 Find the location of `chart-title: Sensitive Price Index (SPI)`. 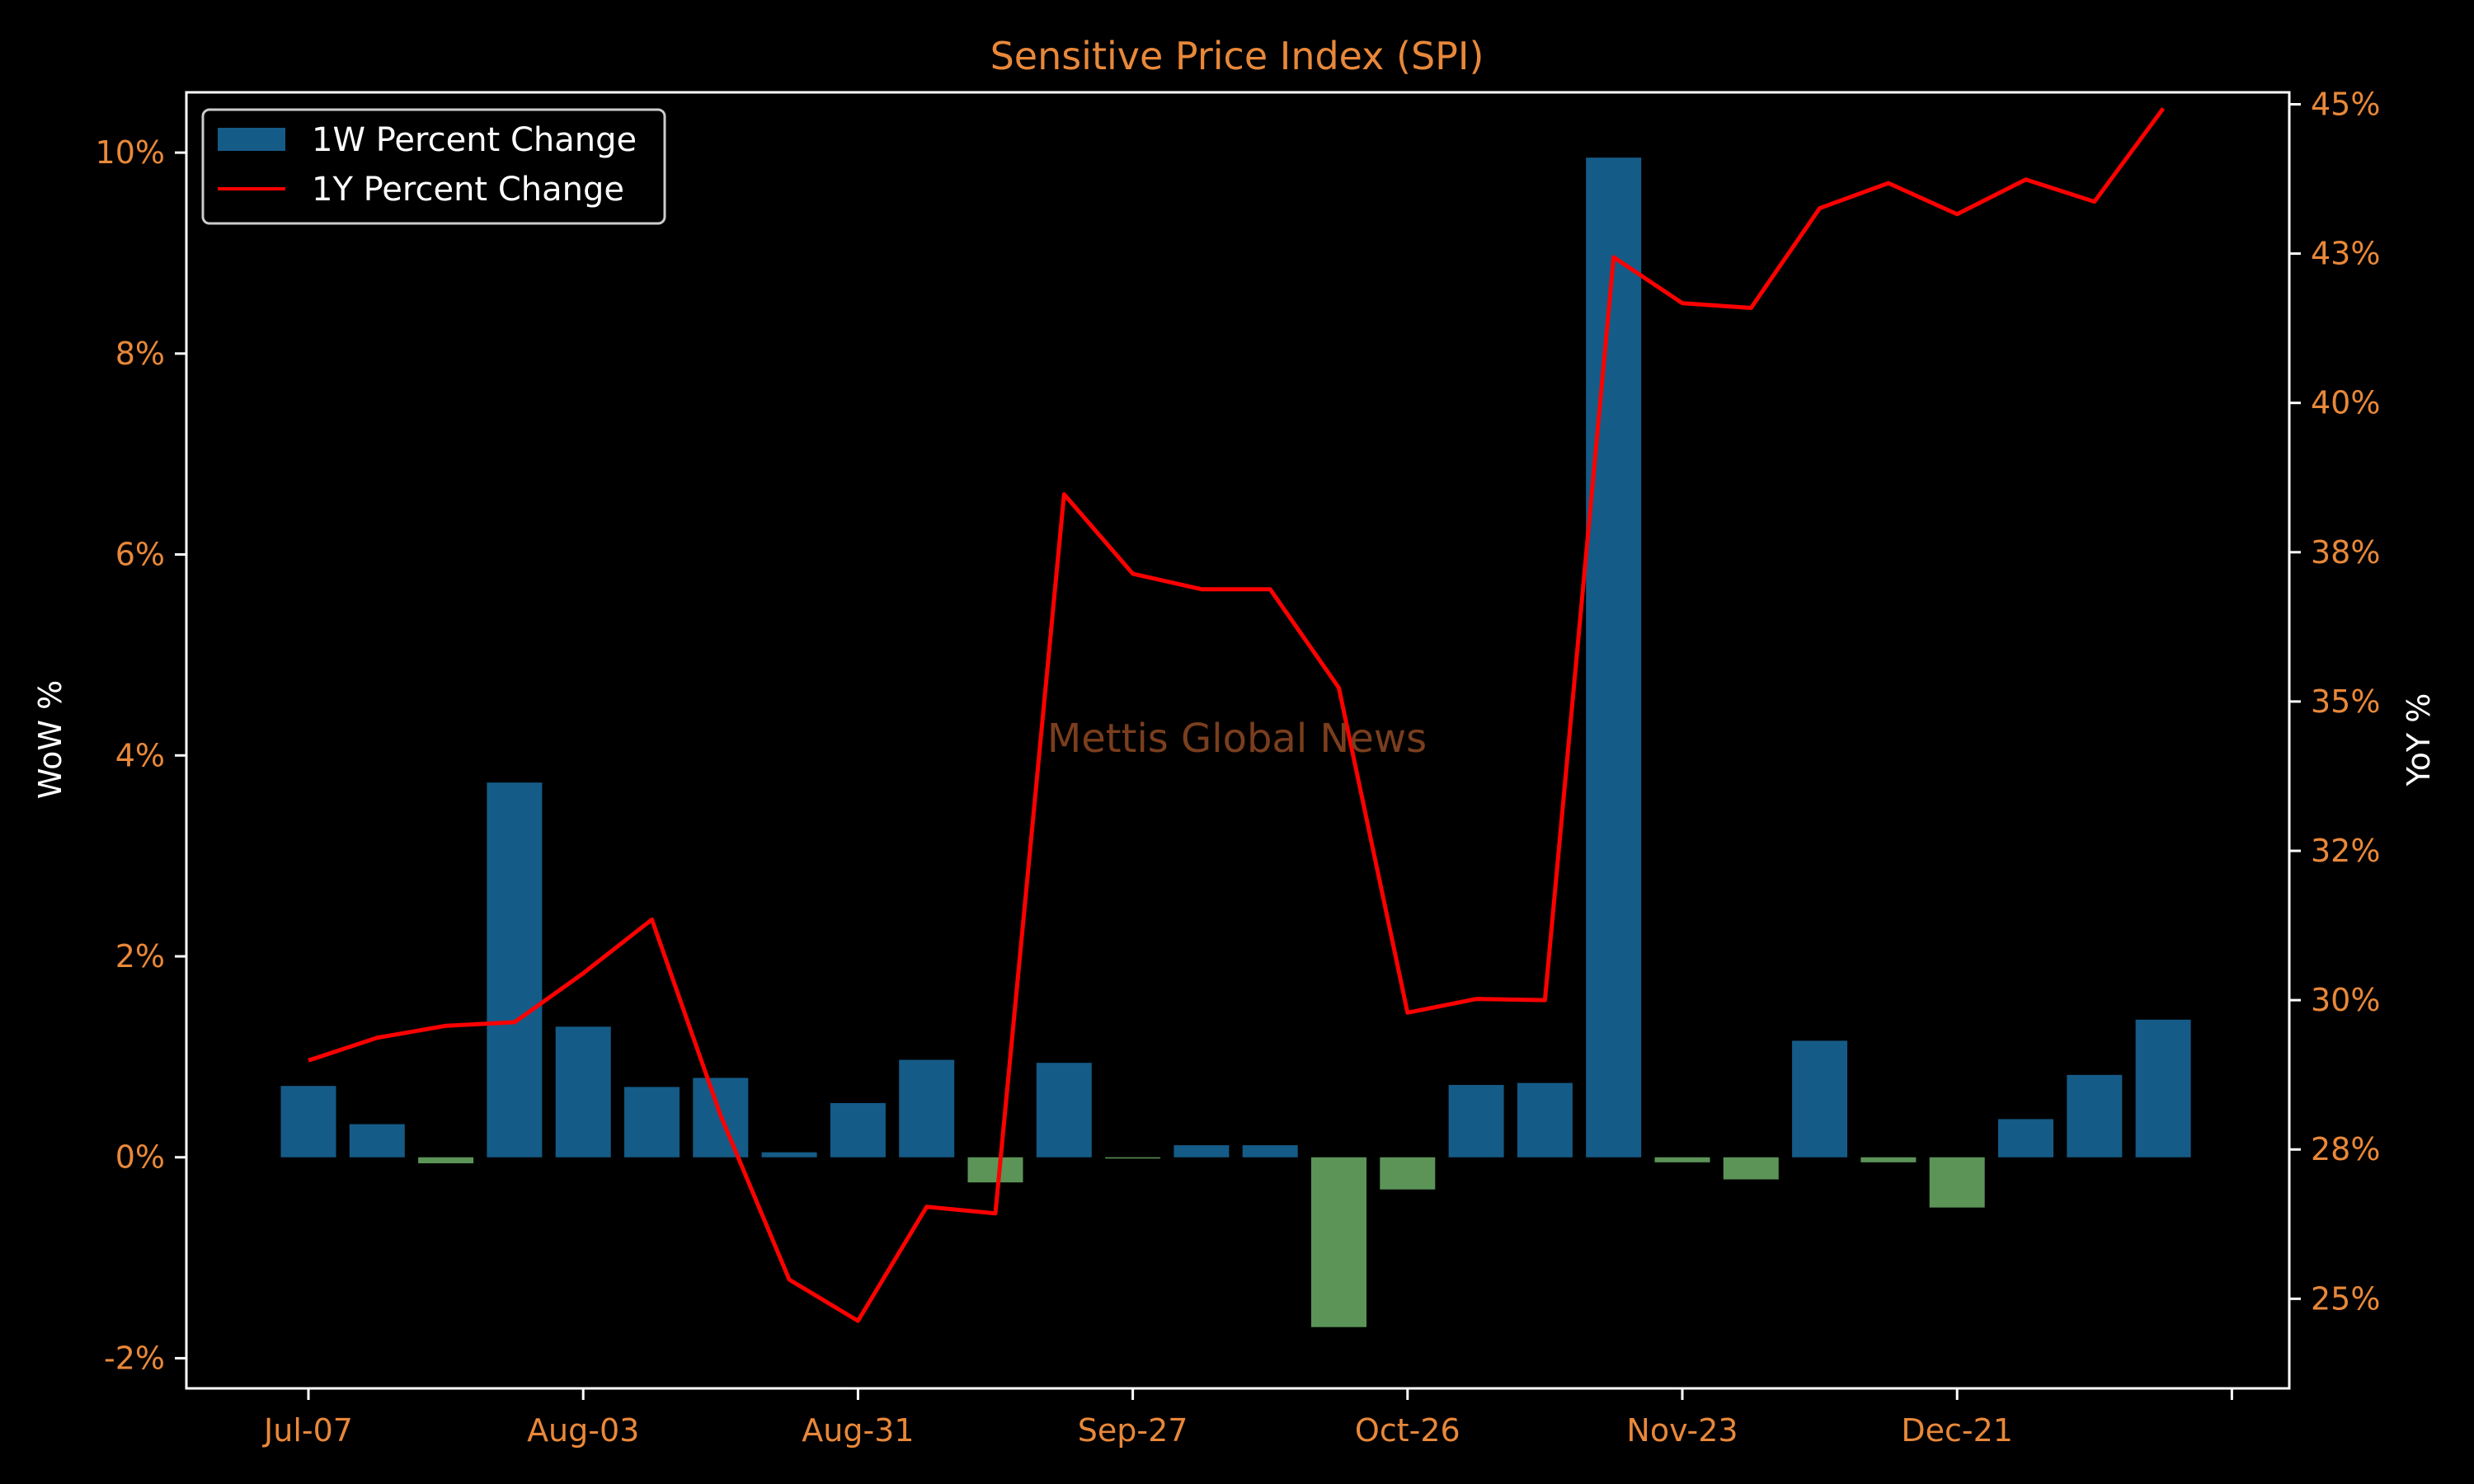

chart-title: Sensitive Price Index (SPI) is located at coordinates (1237, 56).